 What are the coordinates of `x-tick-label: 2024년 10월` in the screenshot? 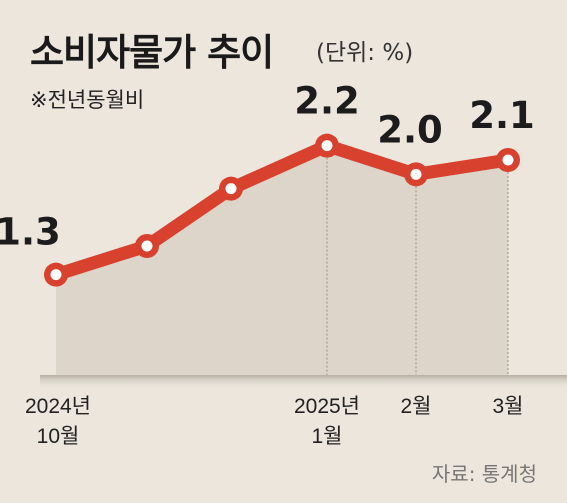 It's located at (58, 422).